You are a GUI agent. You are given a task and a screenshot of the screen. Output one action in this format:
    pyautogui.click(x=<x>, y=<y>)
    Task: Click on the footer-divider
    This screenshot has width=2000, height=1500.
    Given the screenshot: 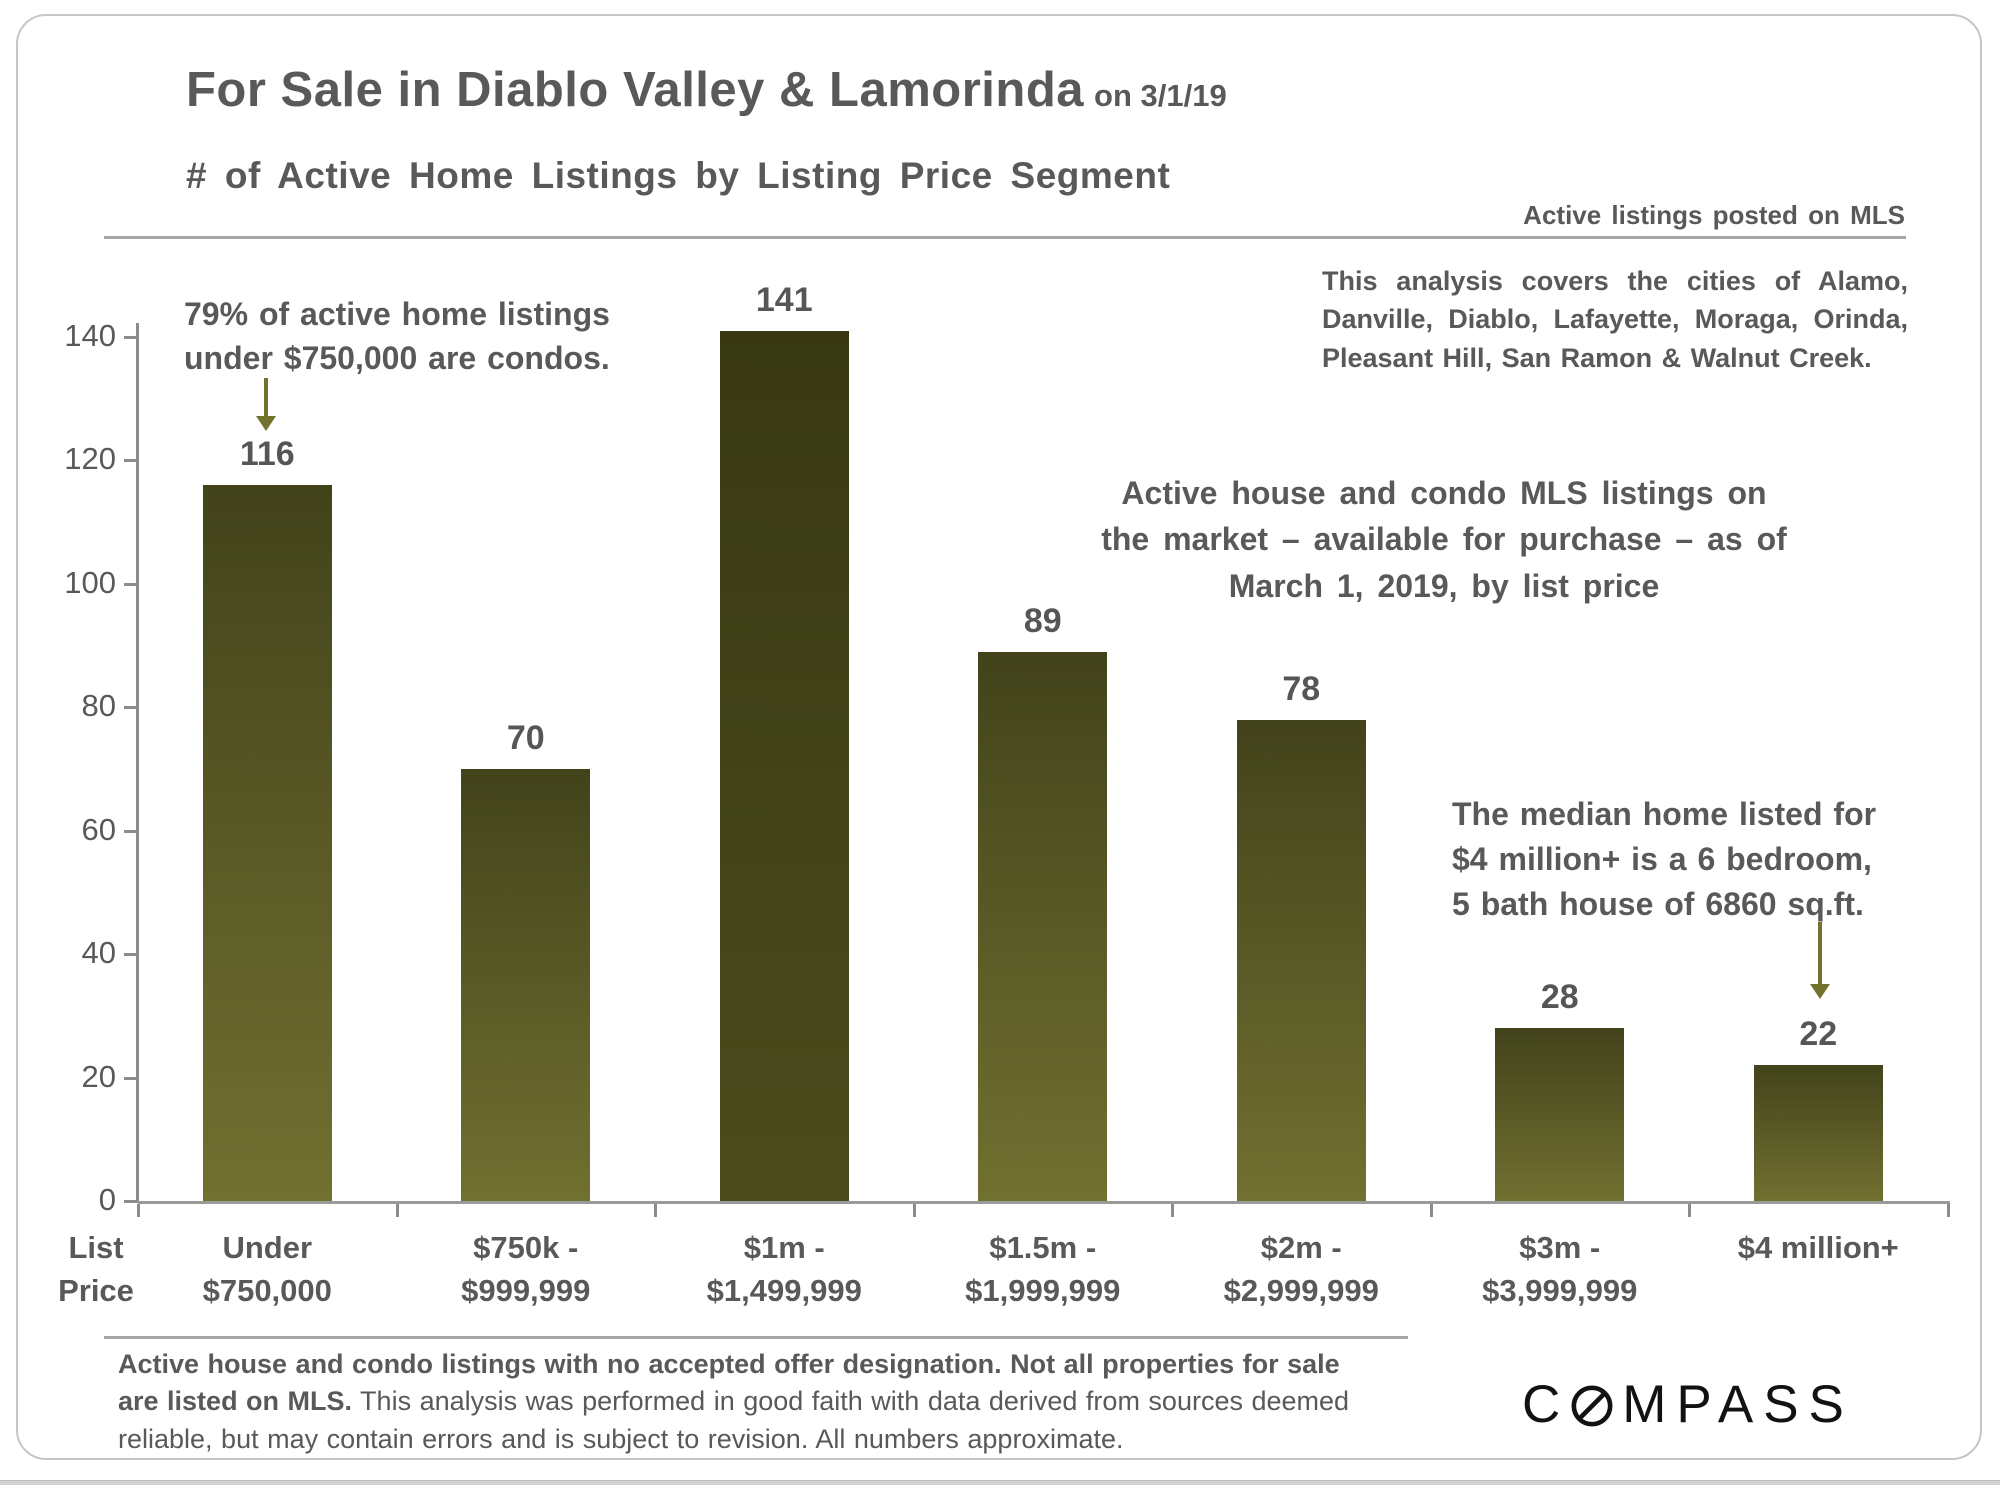 What is the action you would take?
    pyautogui.click(x=756, y=1337)
    